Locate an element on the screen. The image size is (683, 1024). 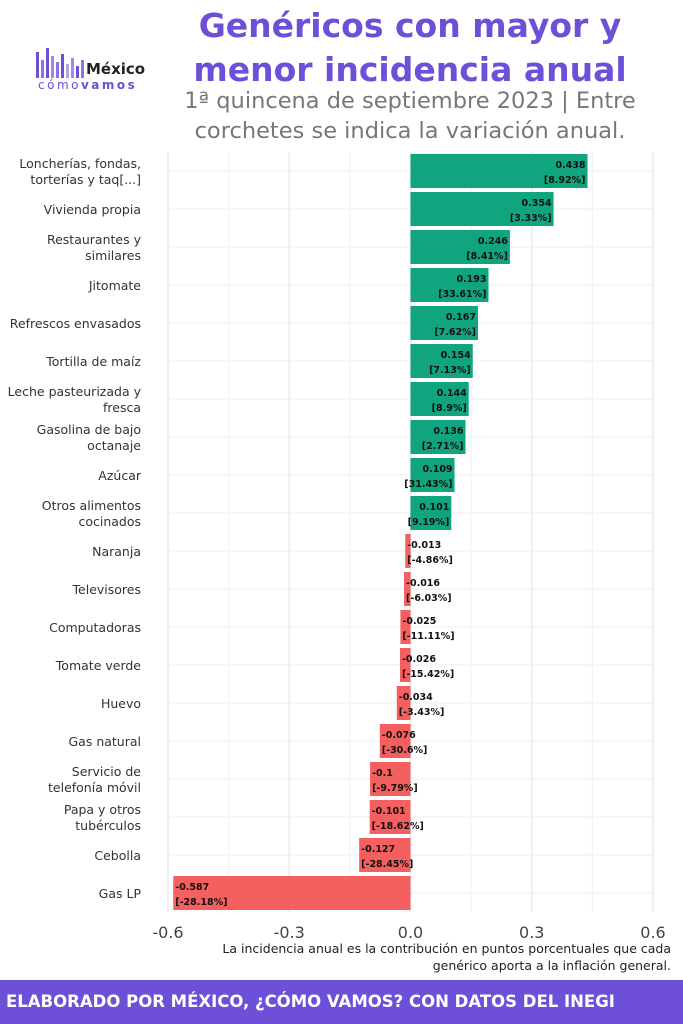
category-label: Tomate verde is located at coordinates (98, 665).